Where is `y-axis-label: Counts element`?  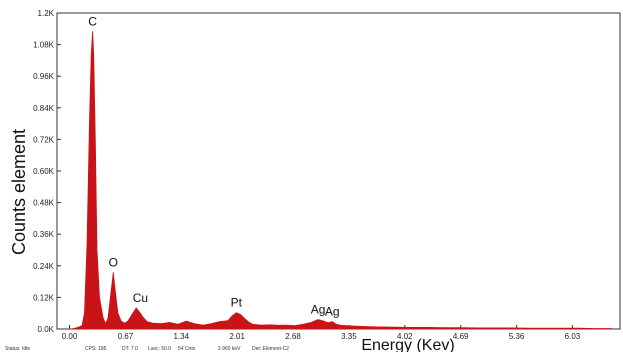
y-axis-label: Counts element is located at coordinates (19, 192).